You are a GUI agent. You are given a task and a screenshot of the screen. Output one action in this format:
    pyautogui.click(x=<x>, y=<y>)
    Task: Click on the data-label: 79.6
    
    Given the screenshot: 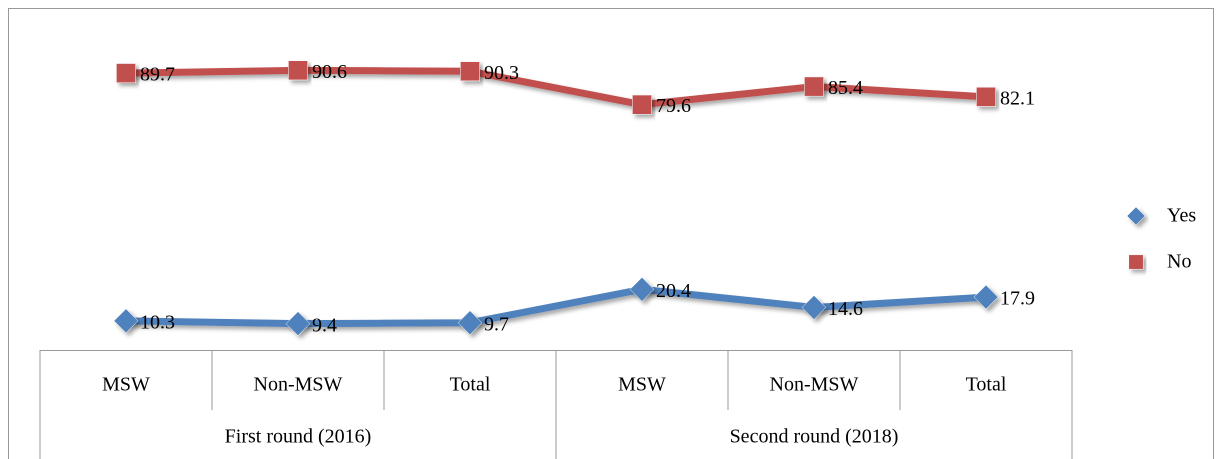 What is the action you would take?
    pyautogui.click(x=673, y=106)
    